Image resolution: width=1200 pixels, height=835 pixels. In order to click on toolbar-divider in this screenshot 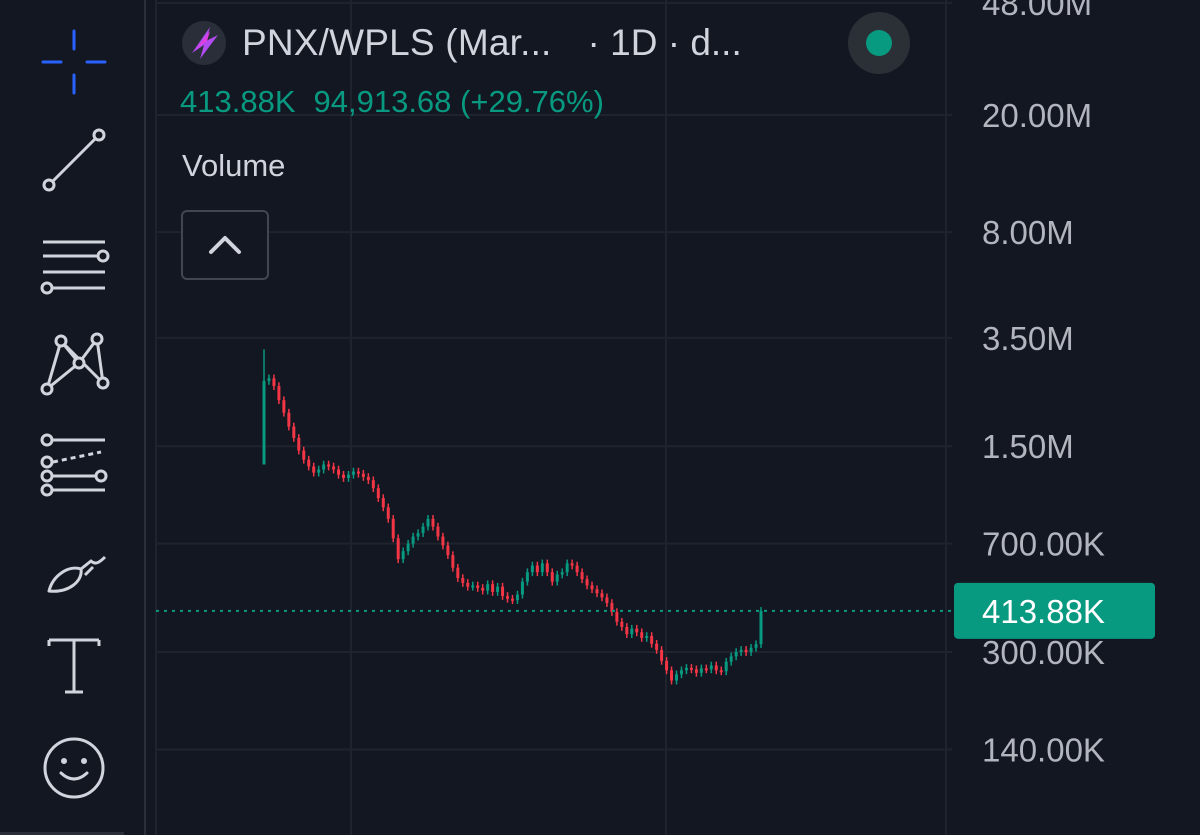, I will do `click(62, 833)`.